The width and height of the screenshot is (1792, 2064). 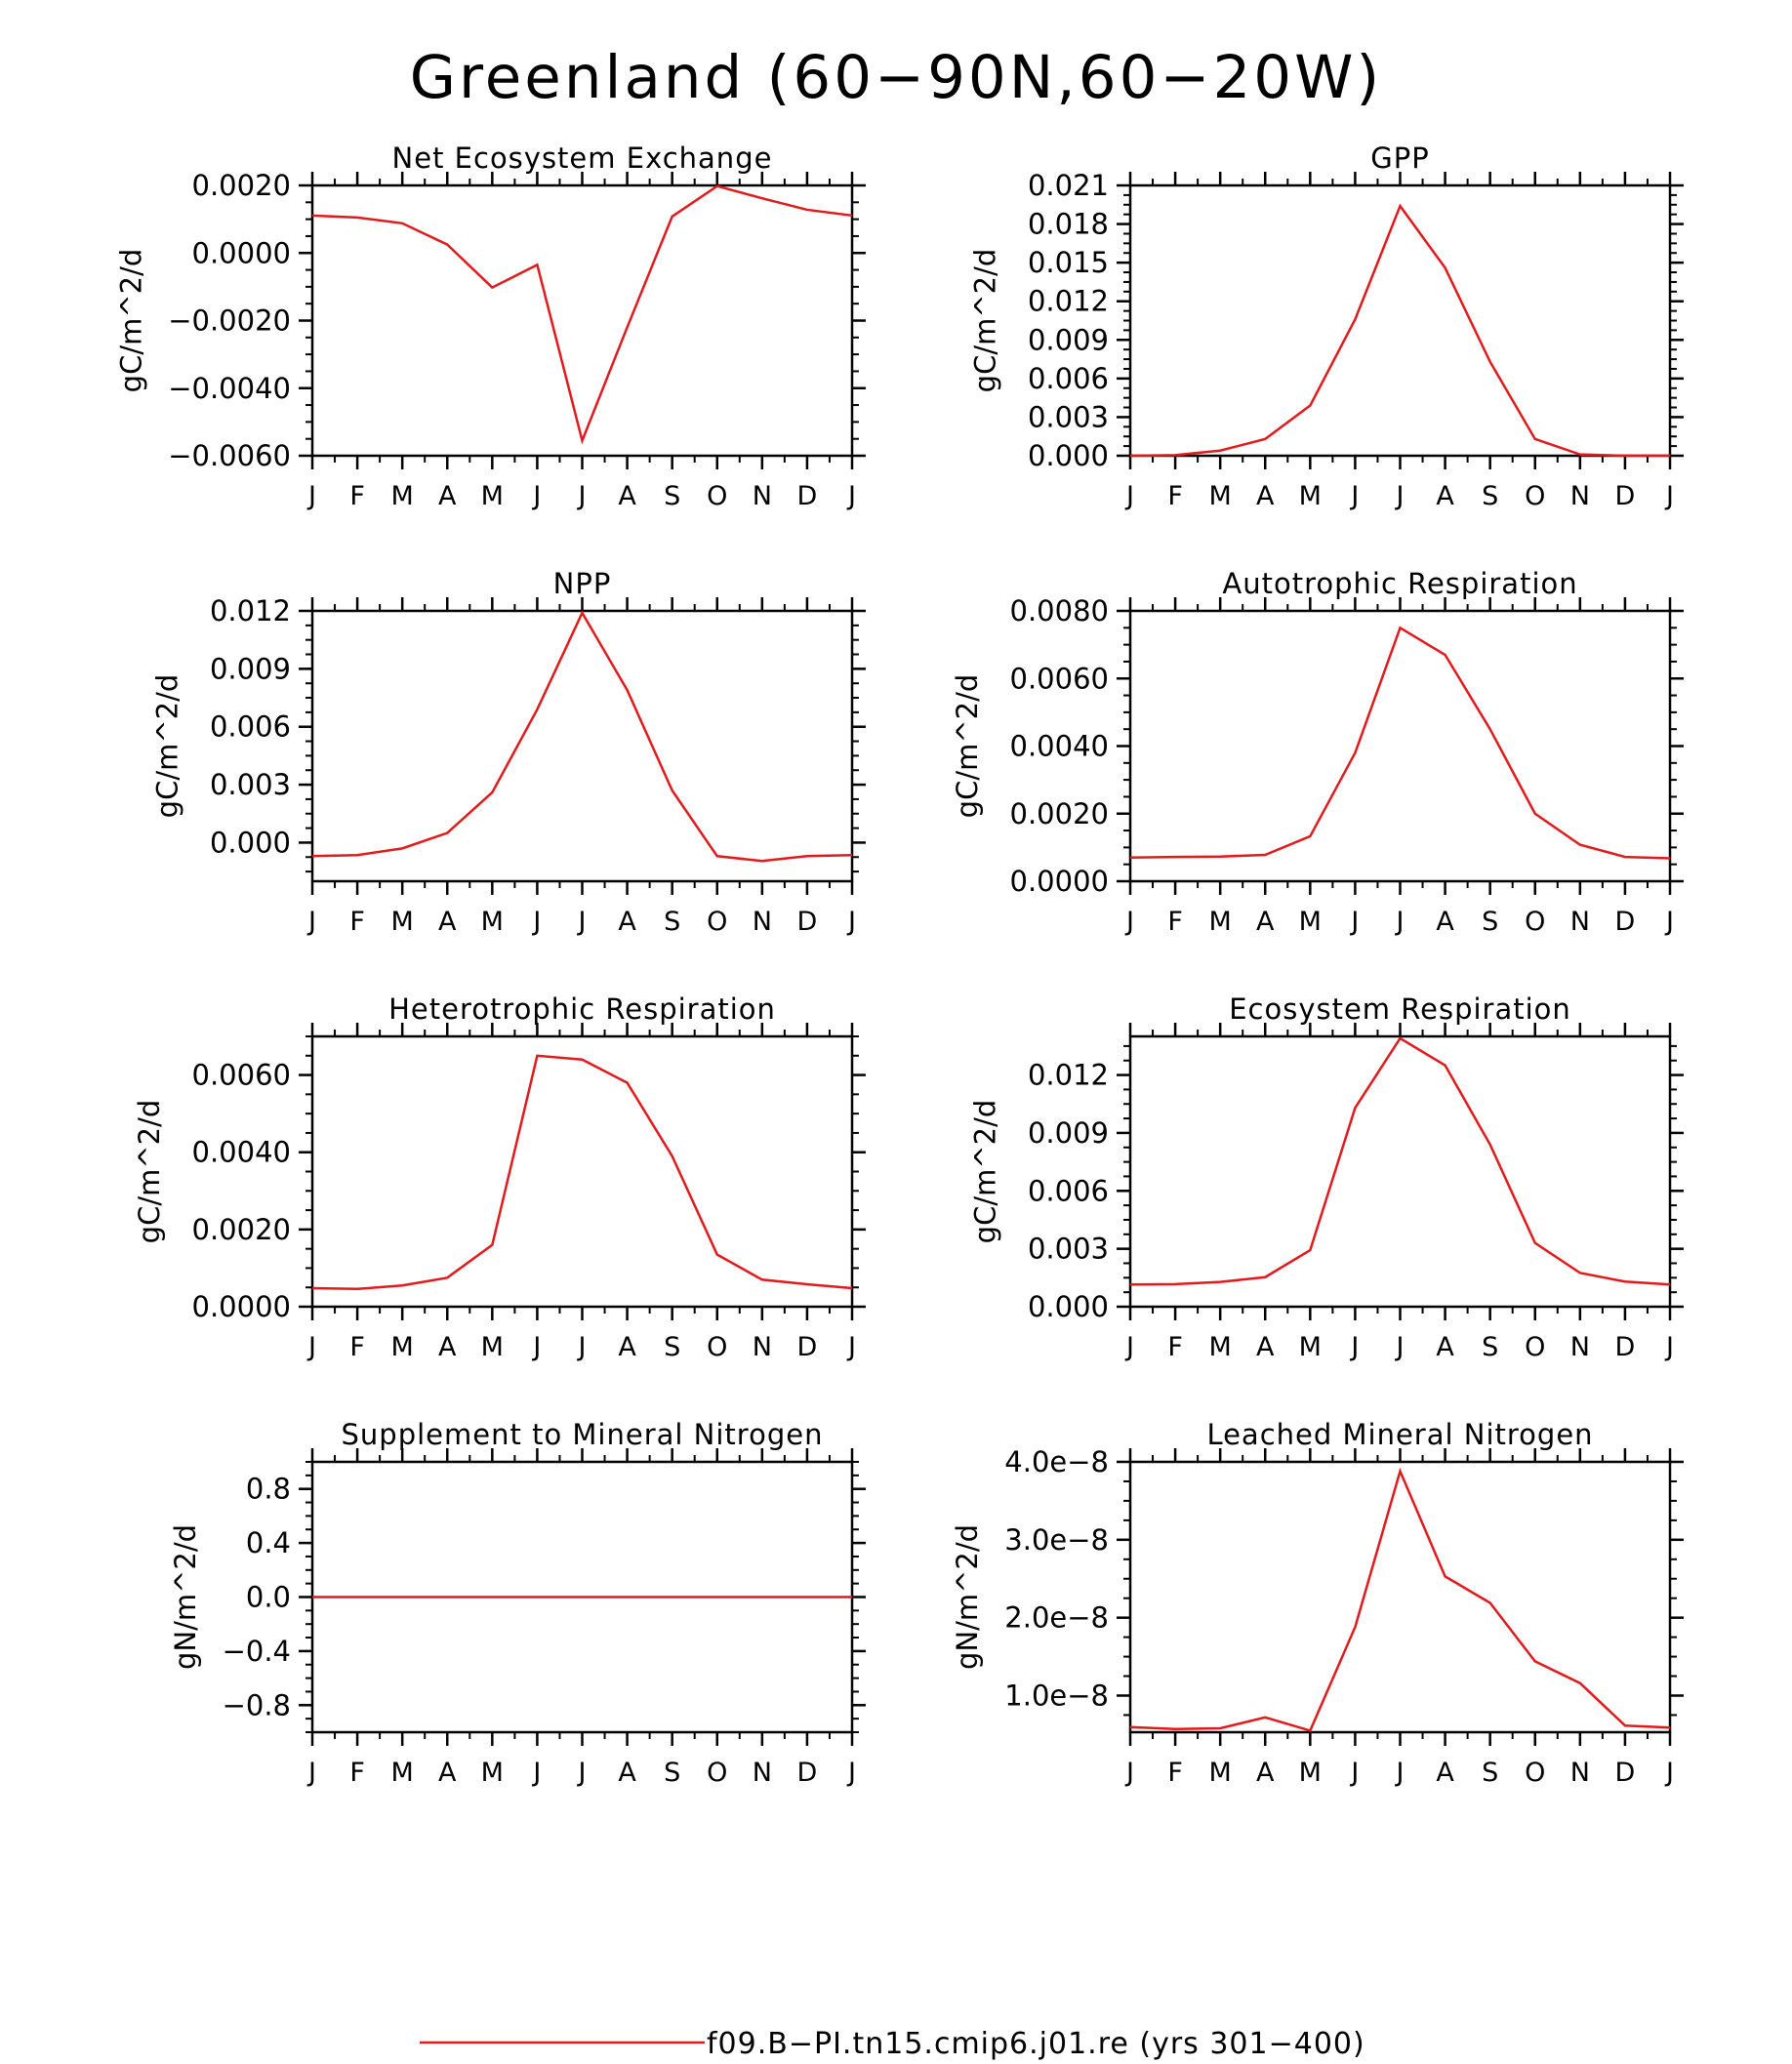 I want to click on y-tick-label: 0.006, so click(x=1068, y=378).